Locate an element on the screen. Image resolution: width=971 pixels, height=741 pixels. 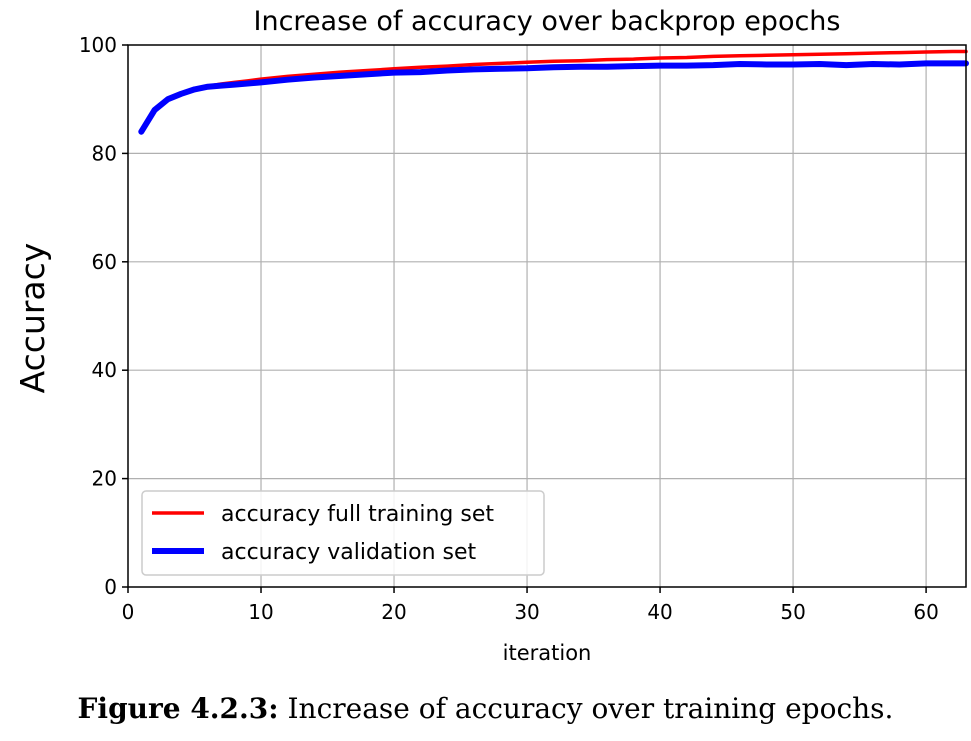
y-tick-label: 0 is located at coordinates (110, 587).